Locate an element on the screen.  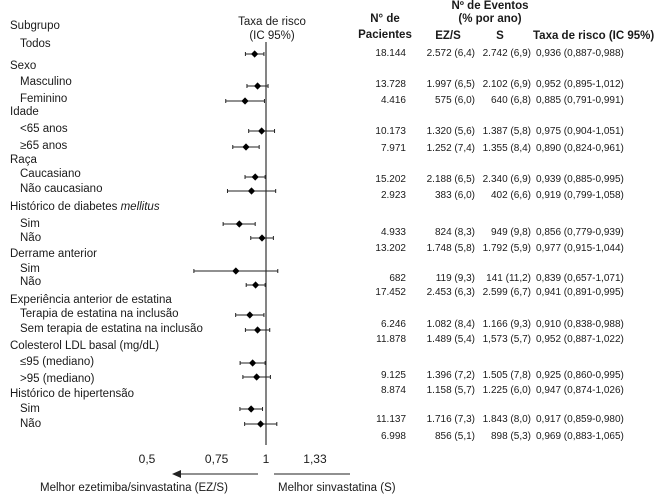
ezs-events-cell: 1.489 (5,4) is located at coordinates (450, 339).